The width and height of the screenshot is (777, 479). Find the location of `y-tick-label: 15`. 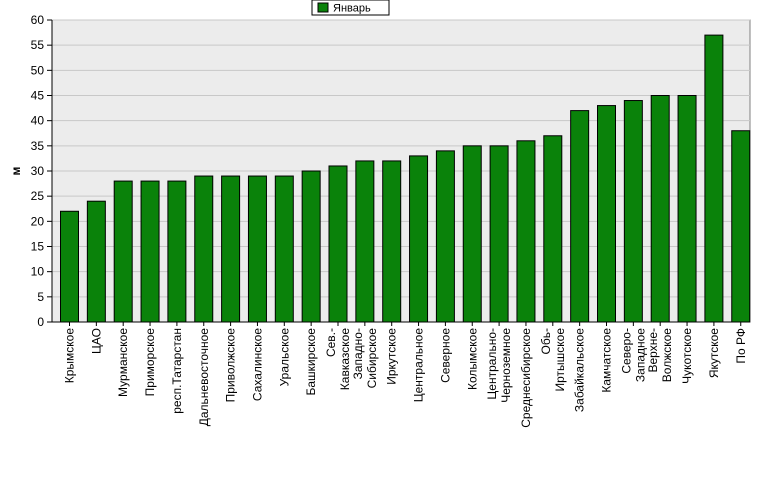

y-tick-label: 15 is located at coordinates (38, 247).